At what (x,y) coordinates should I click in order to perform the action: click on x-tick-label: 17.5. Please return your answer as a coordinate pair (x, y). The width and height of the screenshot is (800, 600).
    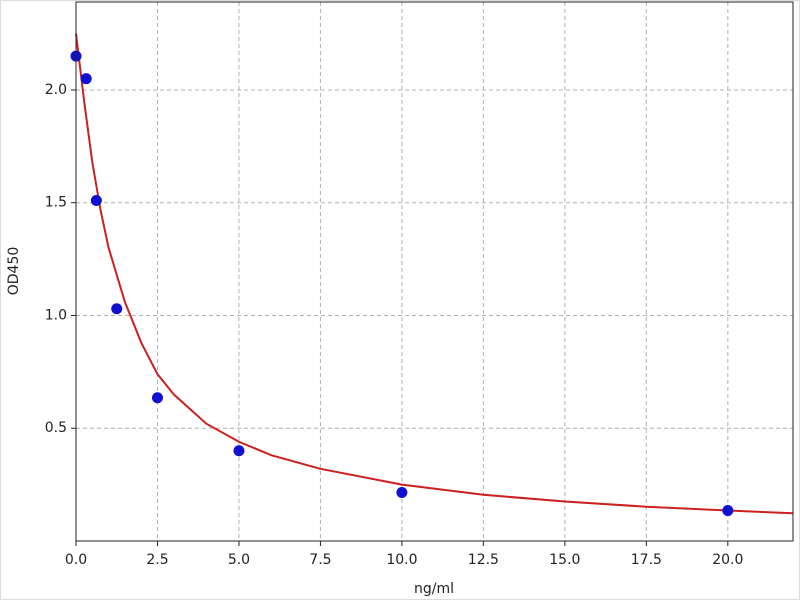
    Looking at the image, I should click on (646, 560).